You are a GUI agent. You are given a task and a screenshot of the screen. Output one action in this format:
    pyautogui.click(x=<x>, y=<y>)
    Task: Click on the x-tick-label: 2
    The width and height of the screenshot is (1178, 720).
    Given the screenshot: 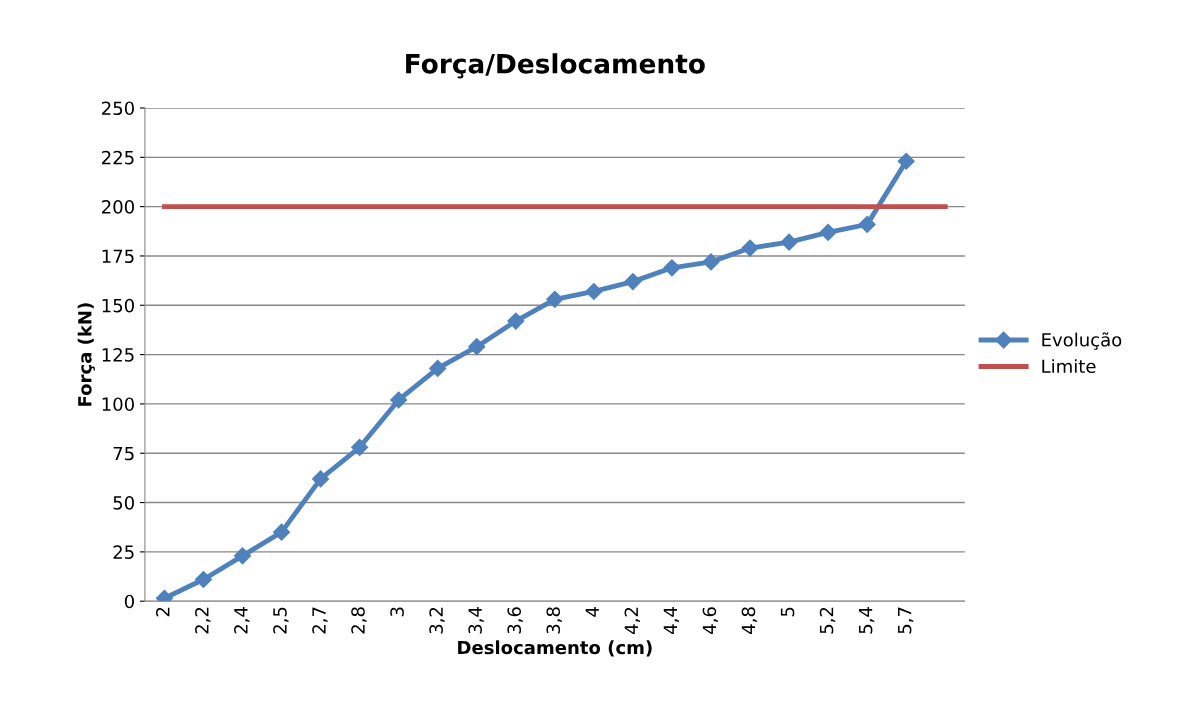 What is the action you would take?
    pyautogui.click(x=163, y=612)
    